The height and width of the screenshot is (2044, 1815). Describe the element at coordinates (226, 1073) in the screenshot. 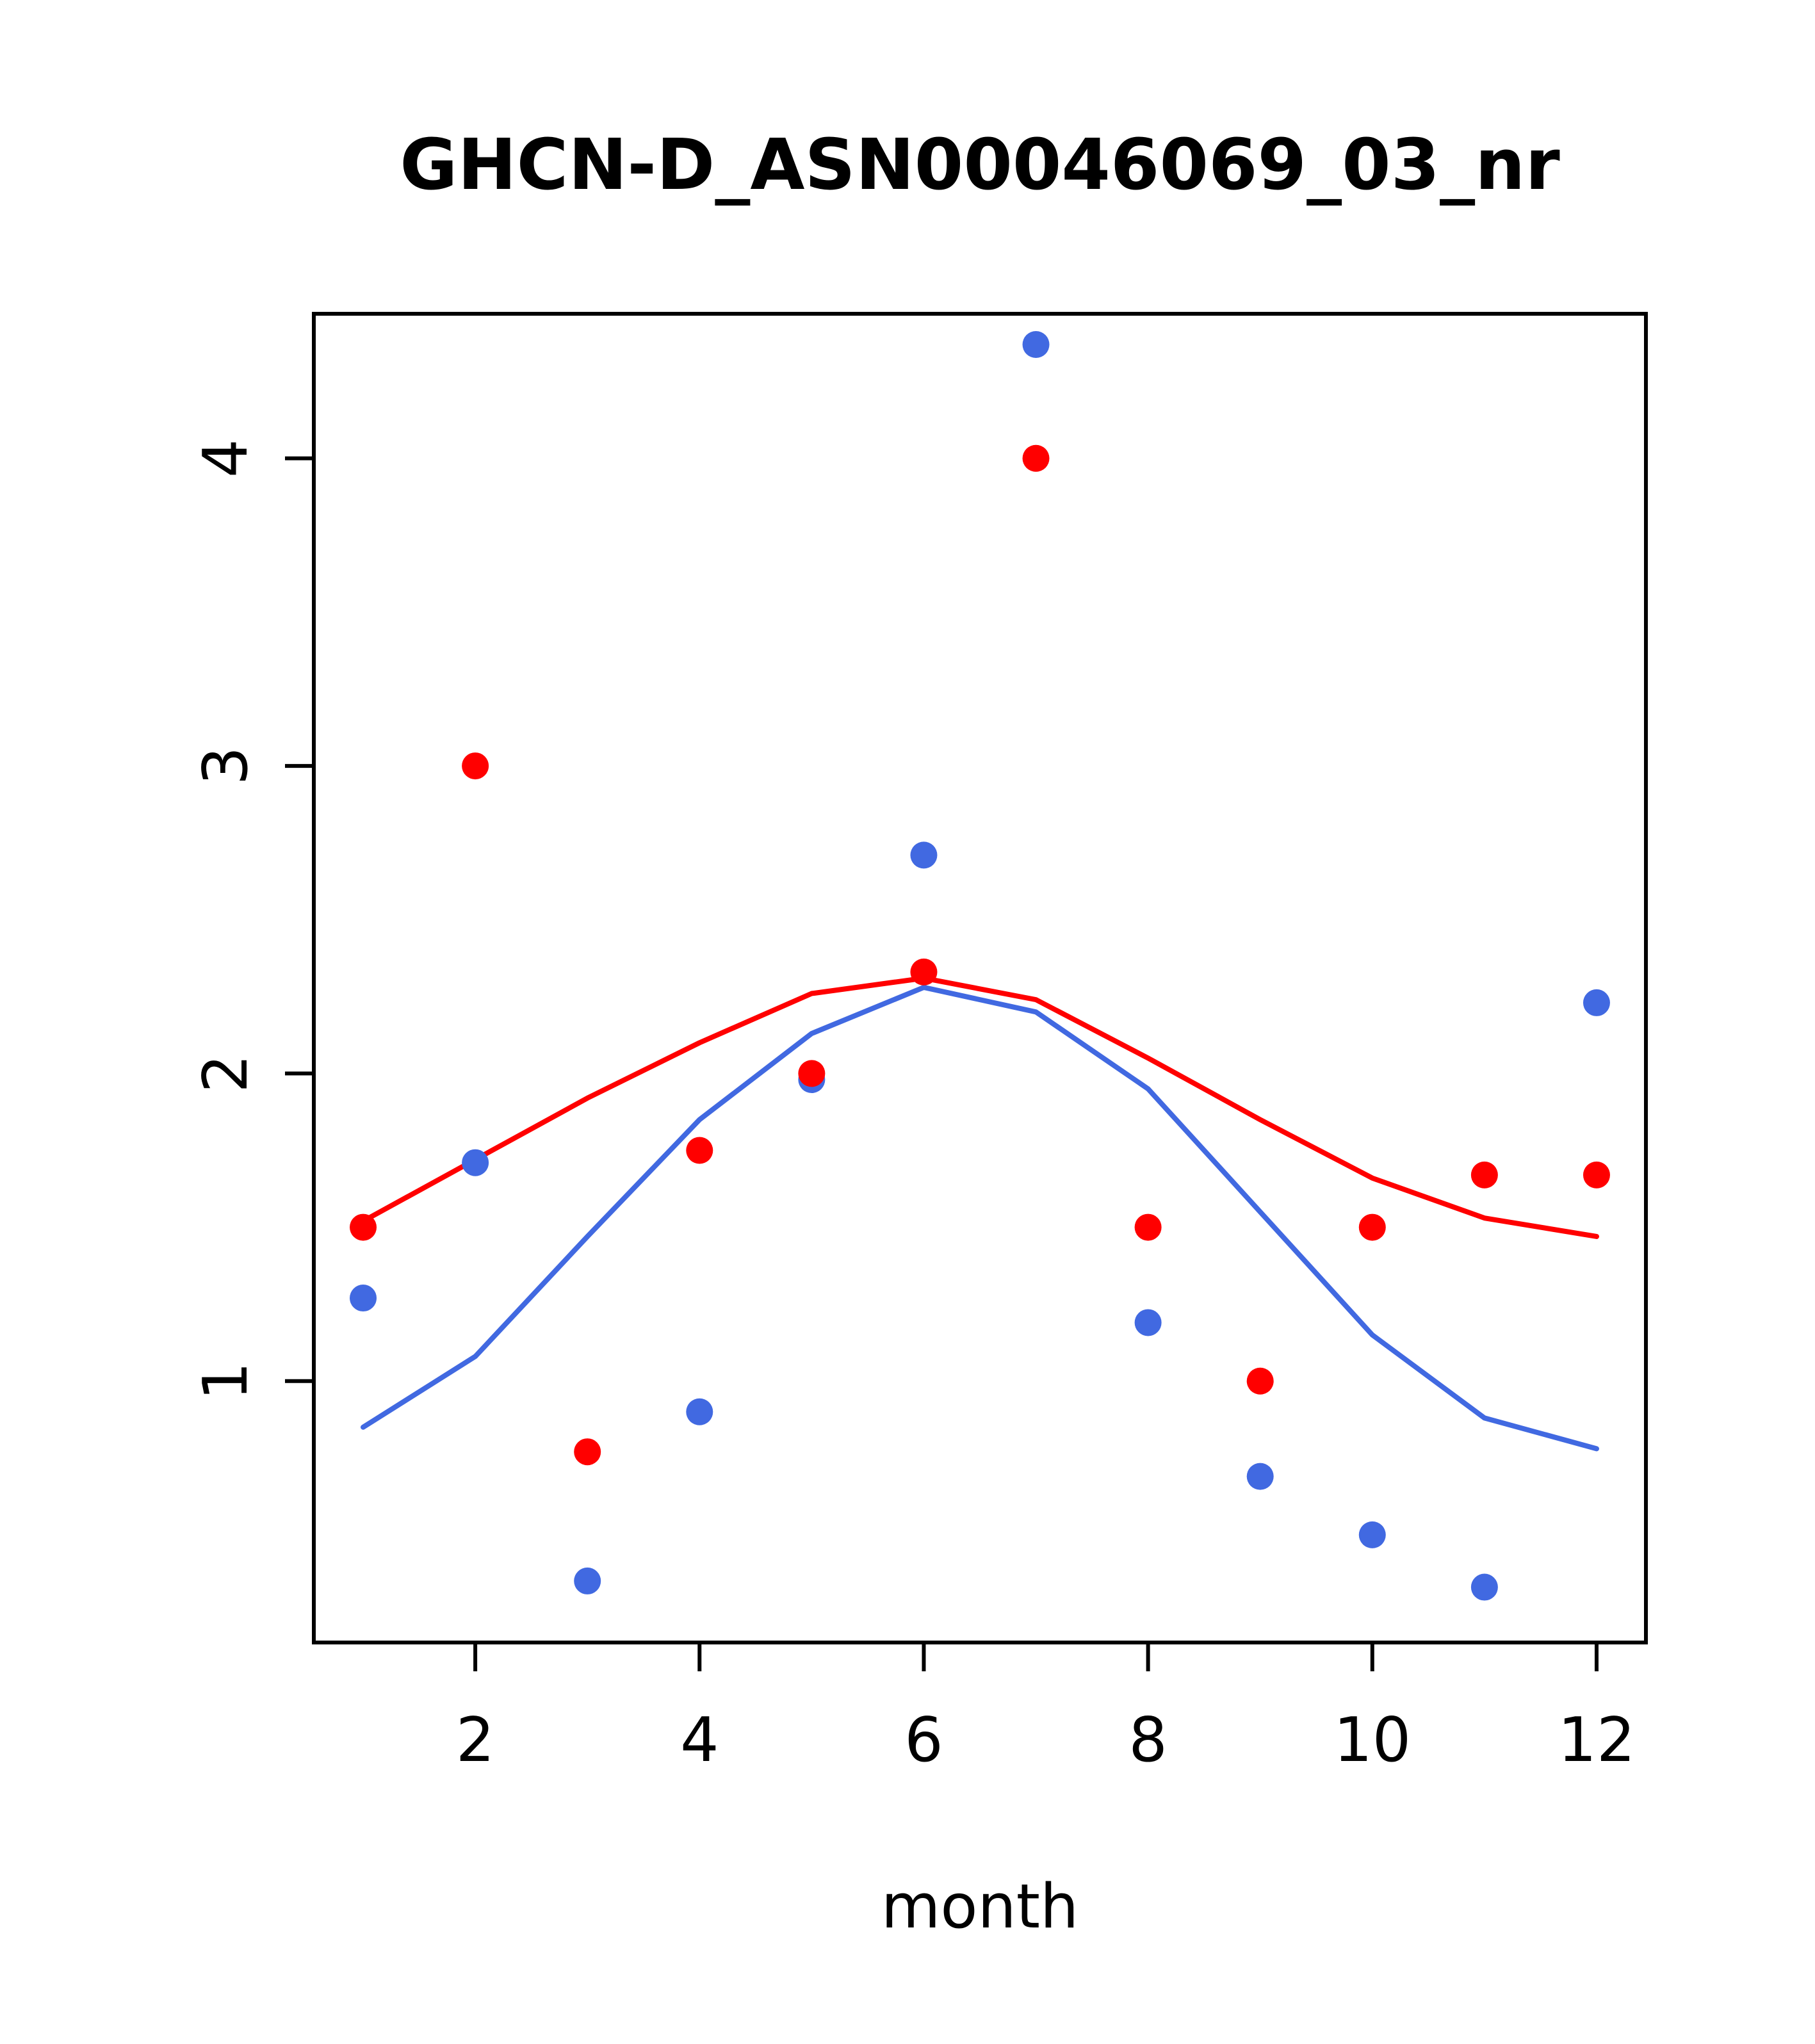

I see `y-tick-label: 2` at that location.